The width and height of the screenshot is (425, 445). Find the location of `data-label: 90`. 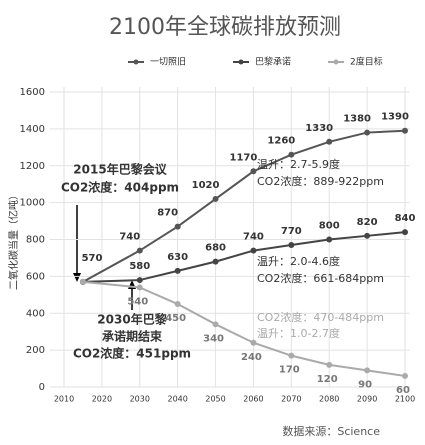

data-label: 90 is located at coordinates (365, 384).